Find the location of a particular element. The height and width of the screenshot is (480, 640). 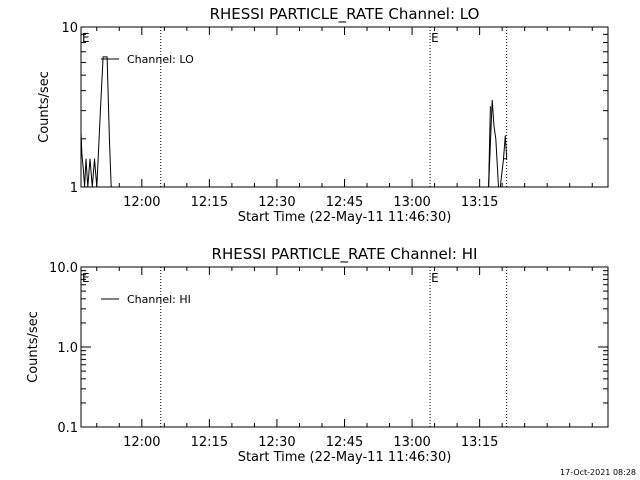

y-tick-label: 1.0 is located at coordinates (67, 348).